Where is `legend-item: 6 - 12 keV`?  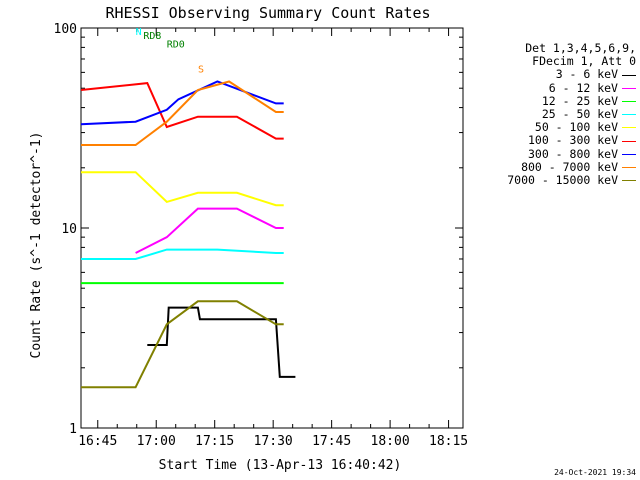 legend-item: 6 - 12 keV is located at coordinates (552, 87).